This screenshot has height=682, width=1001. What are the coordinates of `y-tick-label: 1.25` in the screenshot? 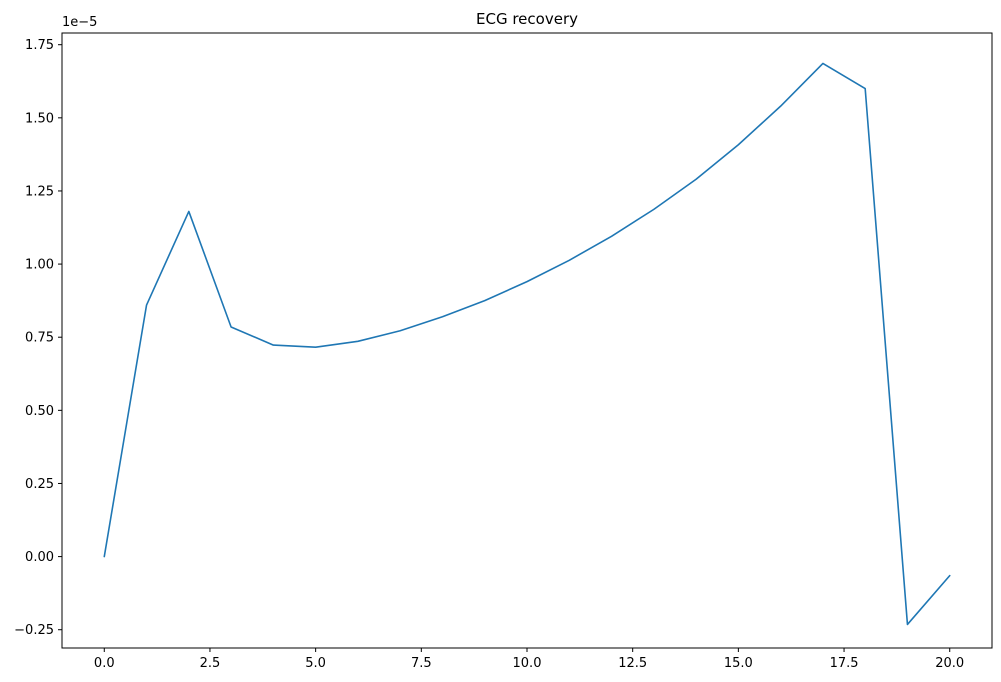 It's located at (39, 191).